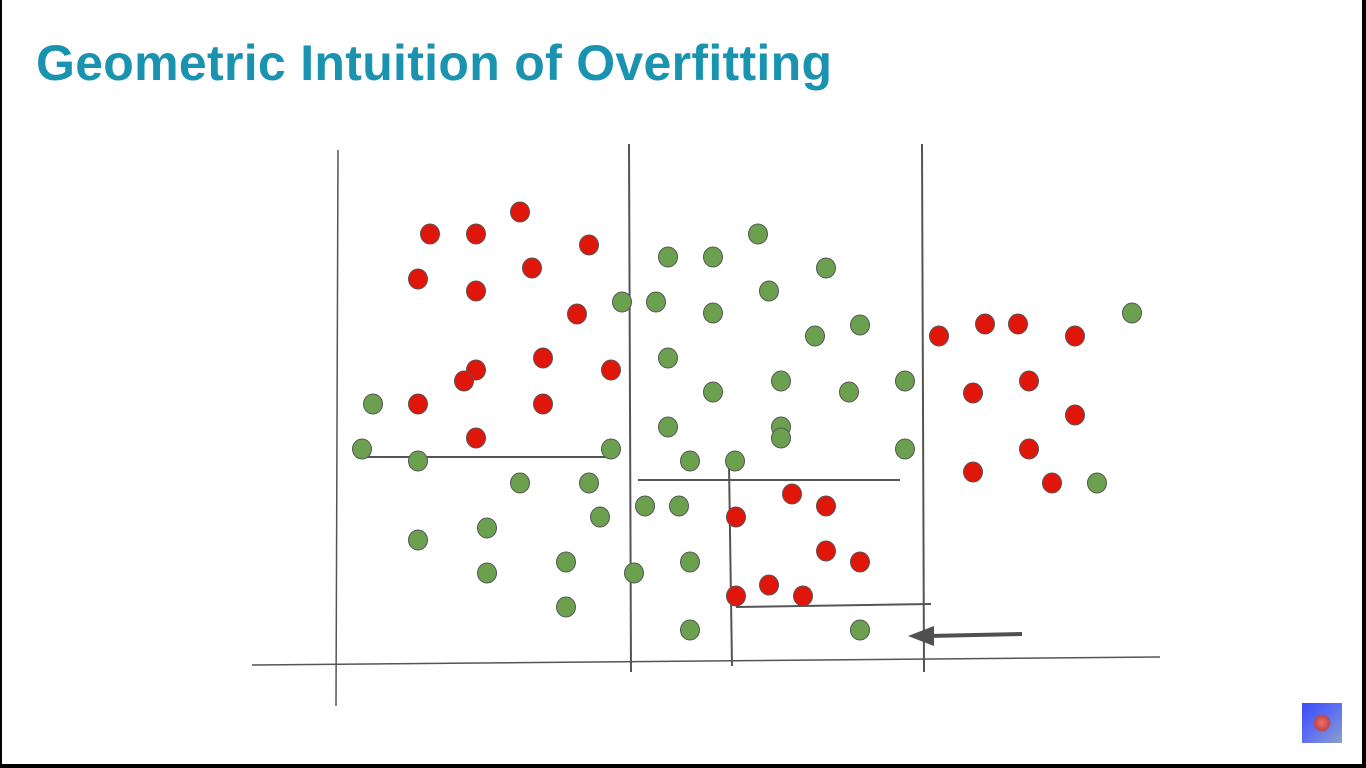  Describe the element at coordinates (706, 661) in the screenshot. I see `x-axis-line` at that location.